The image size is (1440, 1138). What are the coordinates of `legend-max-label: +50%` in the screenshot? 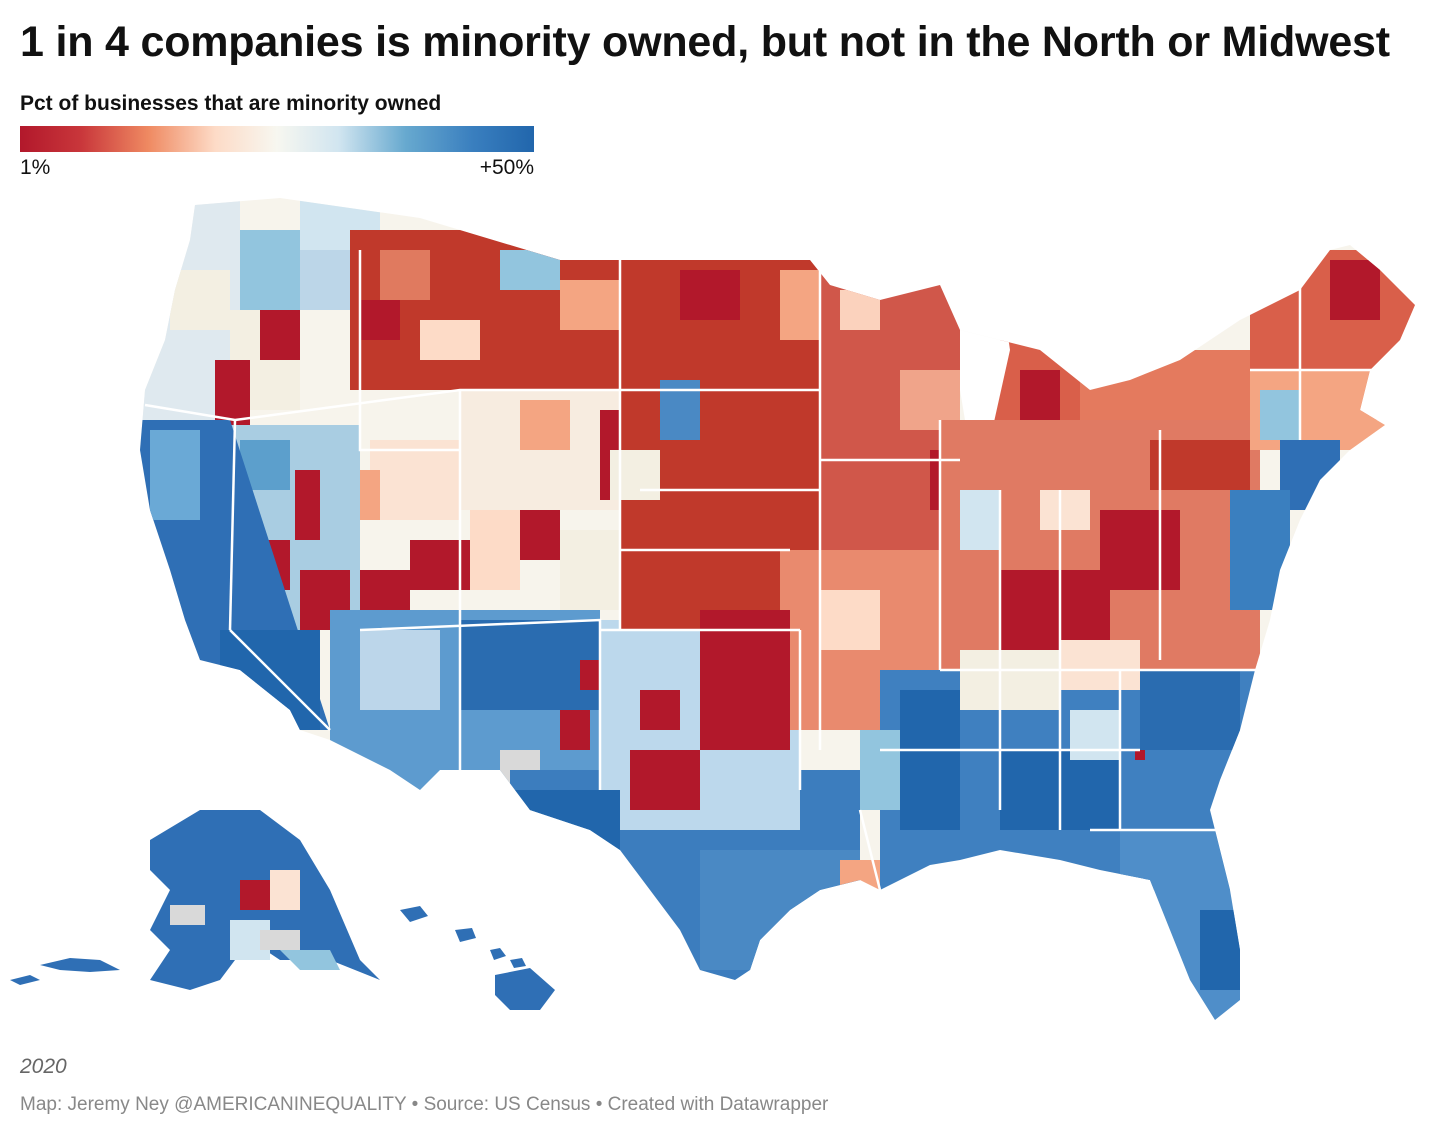 It's located at (506, 167).